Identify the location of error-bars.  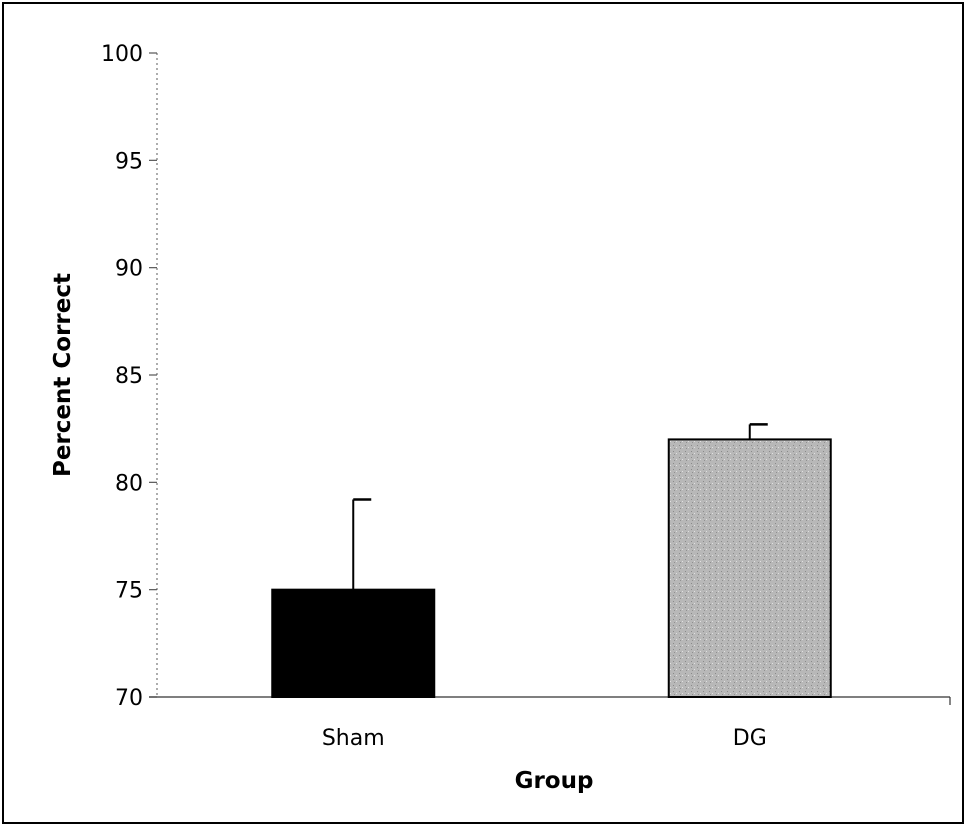
(560, 506).